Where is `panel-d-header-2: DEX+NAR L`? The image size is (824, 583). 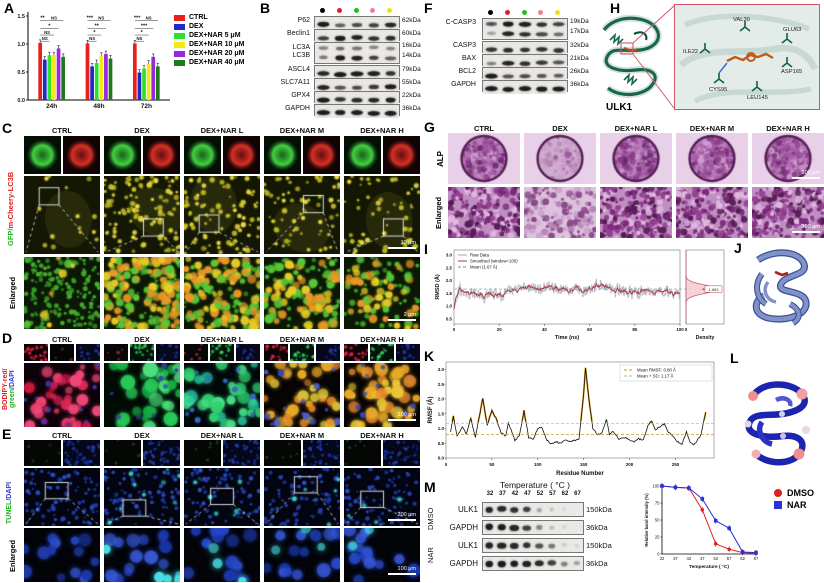
panel-d-header-2: DEX+NAR L is located at coordinates (222, 339).